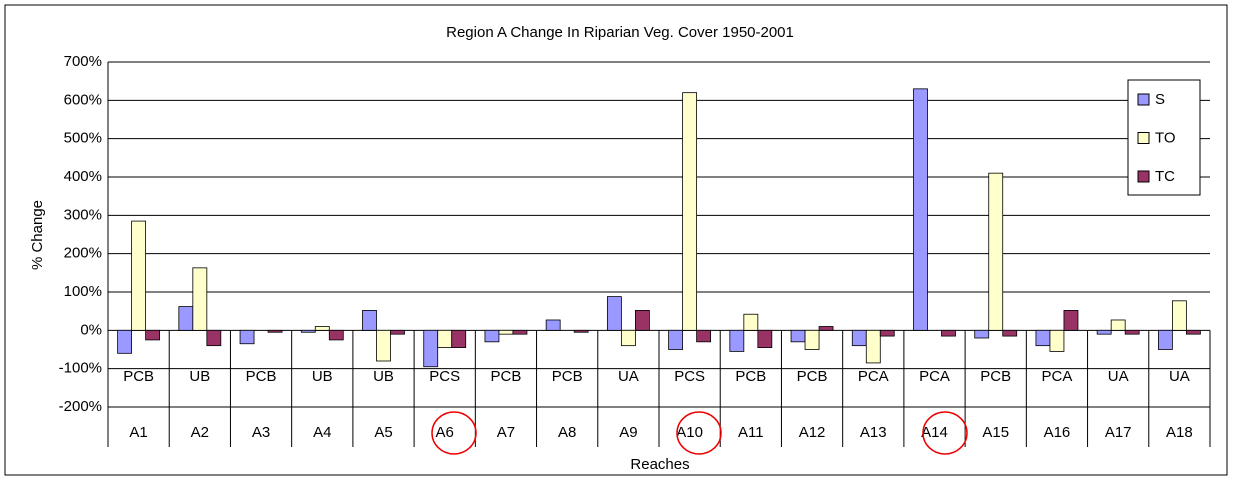 This screenshot has width=1233, height=485. Describe the element at coordinates (80, 368) in the screenshot. I see `y-tick-label: -100%` at that location.